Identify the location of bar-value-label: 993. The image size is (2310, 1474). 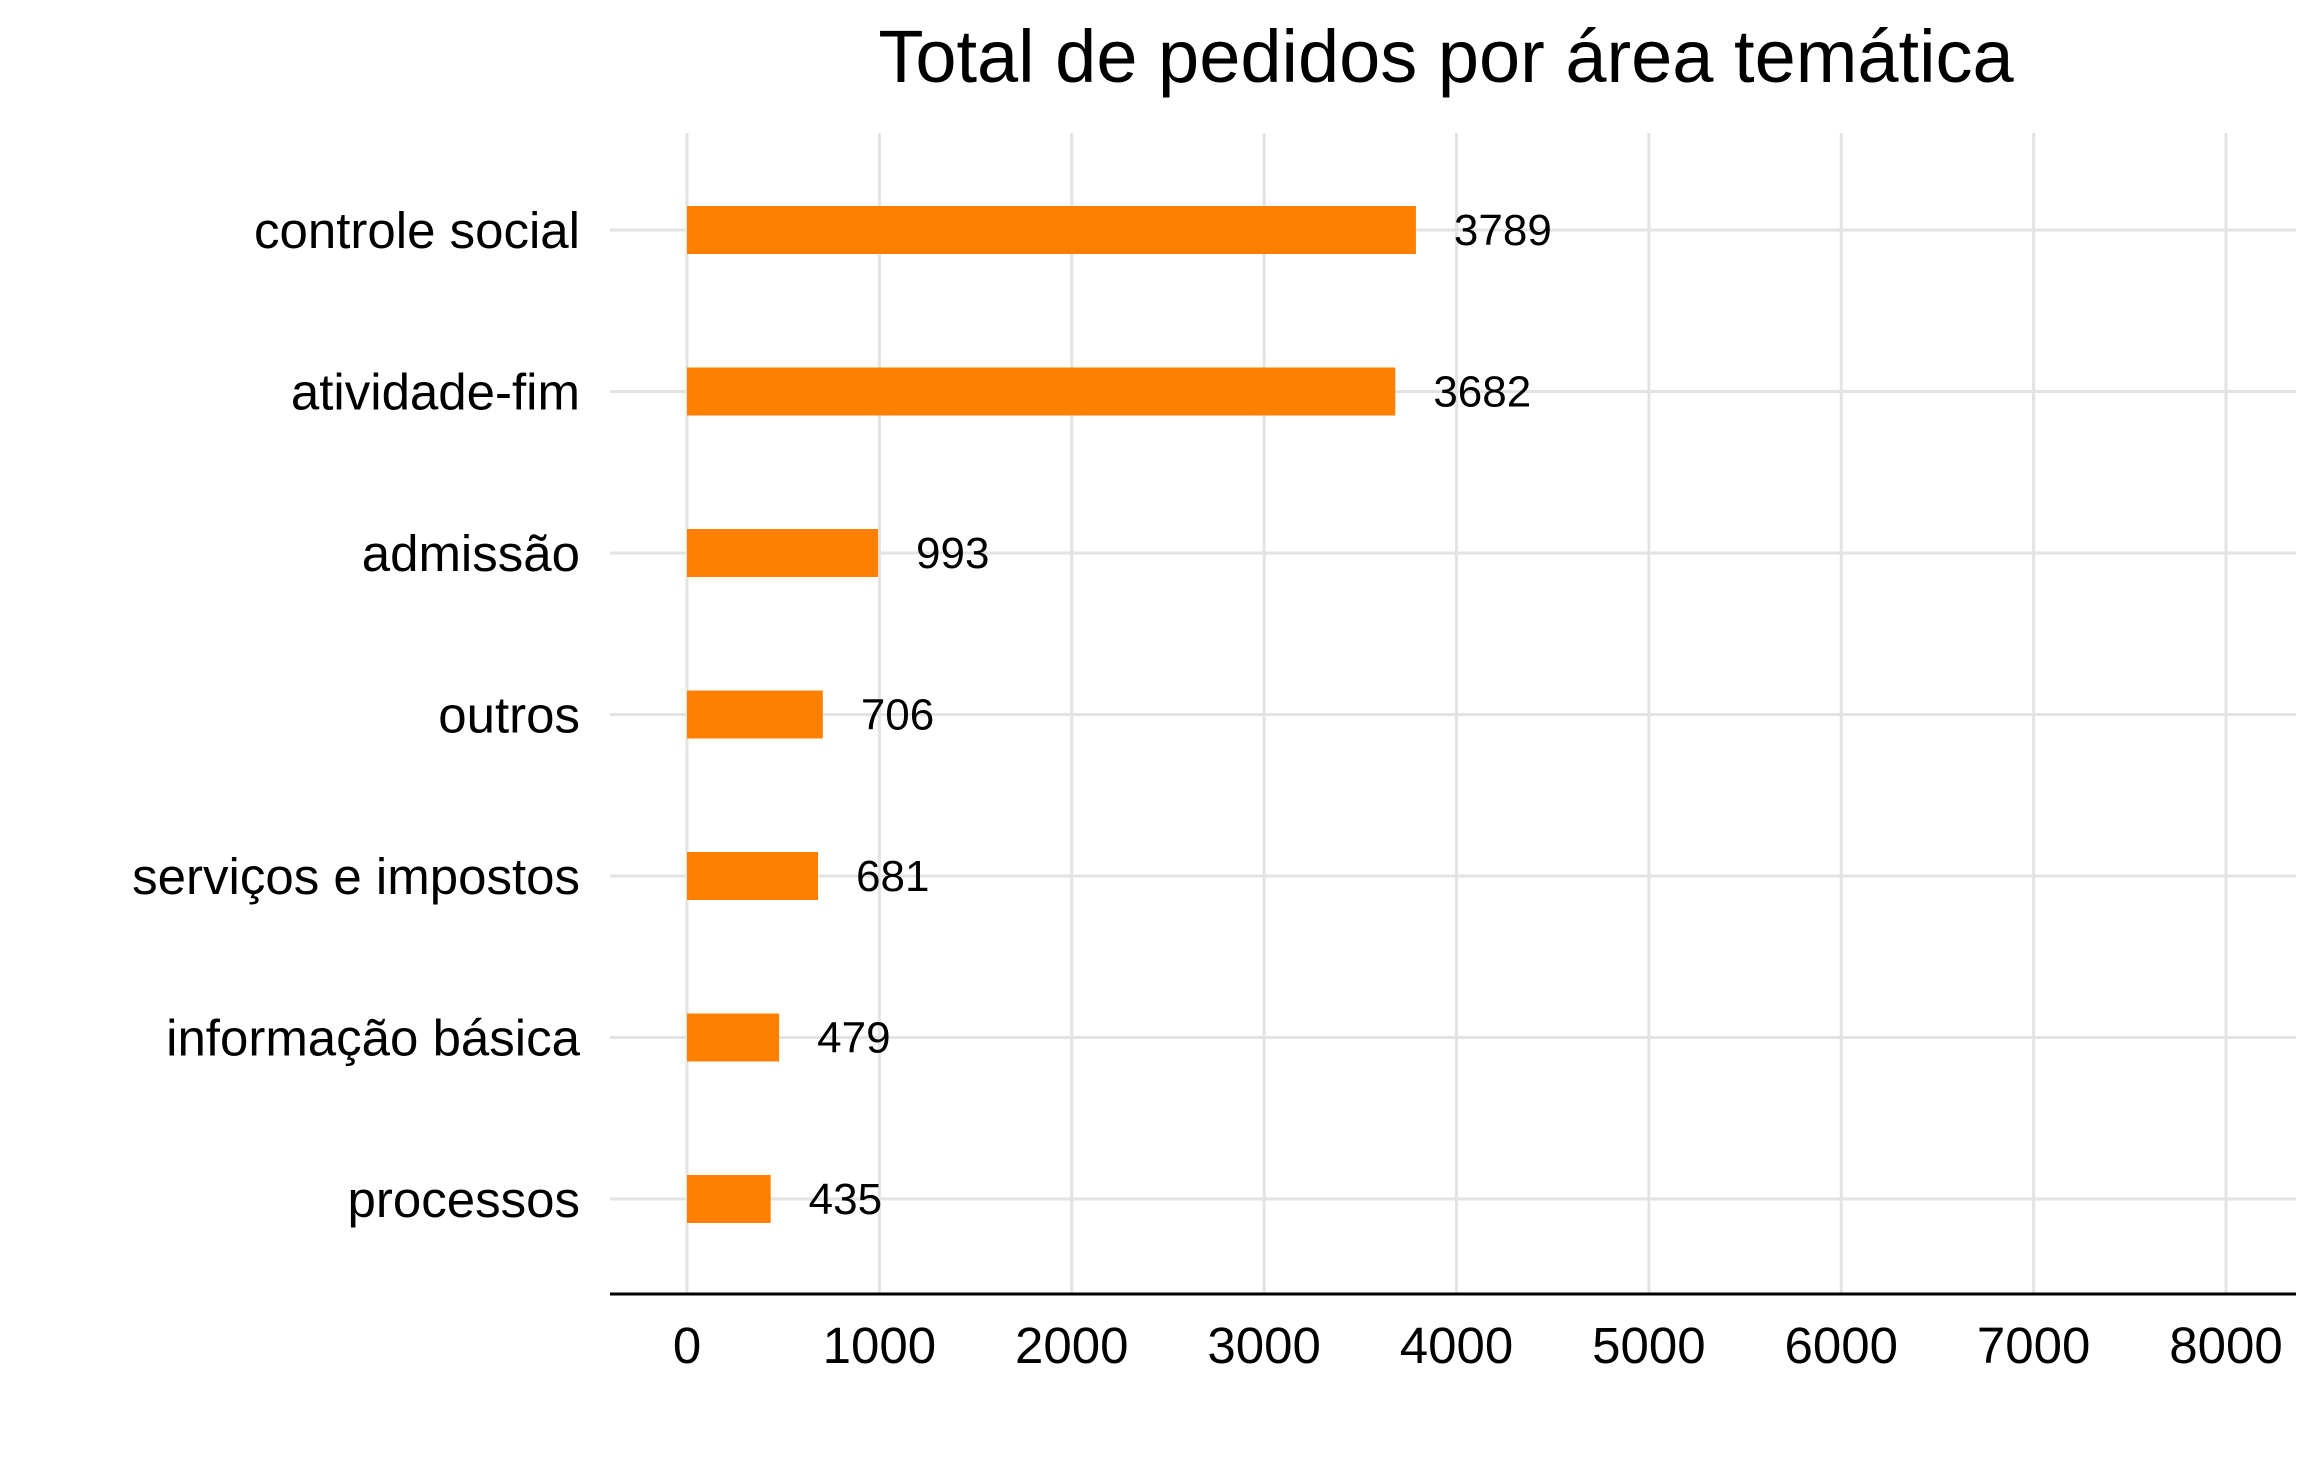
(952, 553).